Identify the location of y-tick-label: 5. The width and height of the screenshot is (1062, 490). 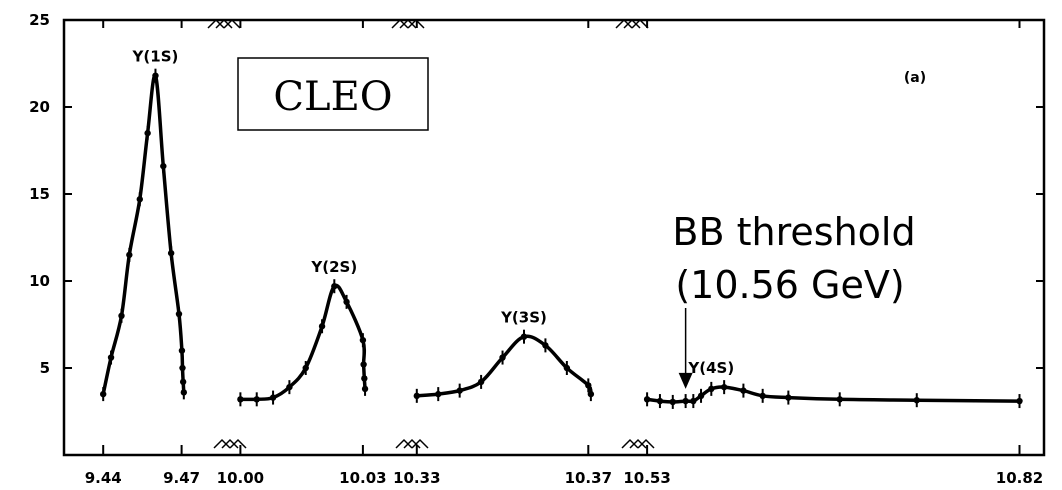
(45, 368).